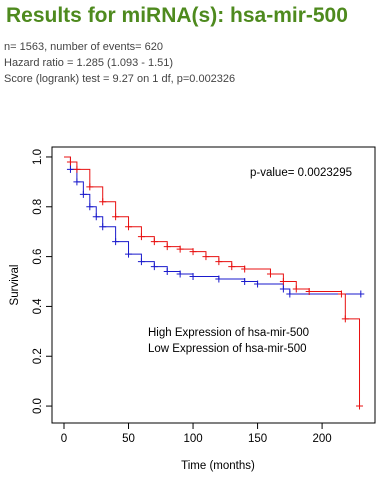  What do you see at coordinates (227, 349) in the screenshot?
I see `legend-entry: Low Expression of hsa-mir-500` at bounding box center [227, 349].